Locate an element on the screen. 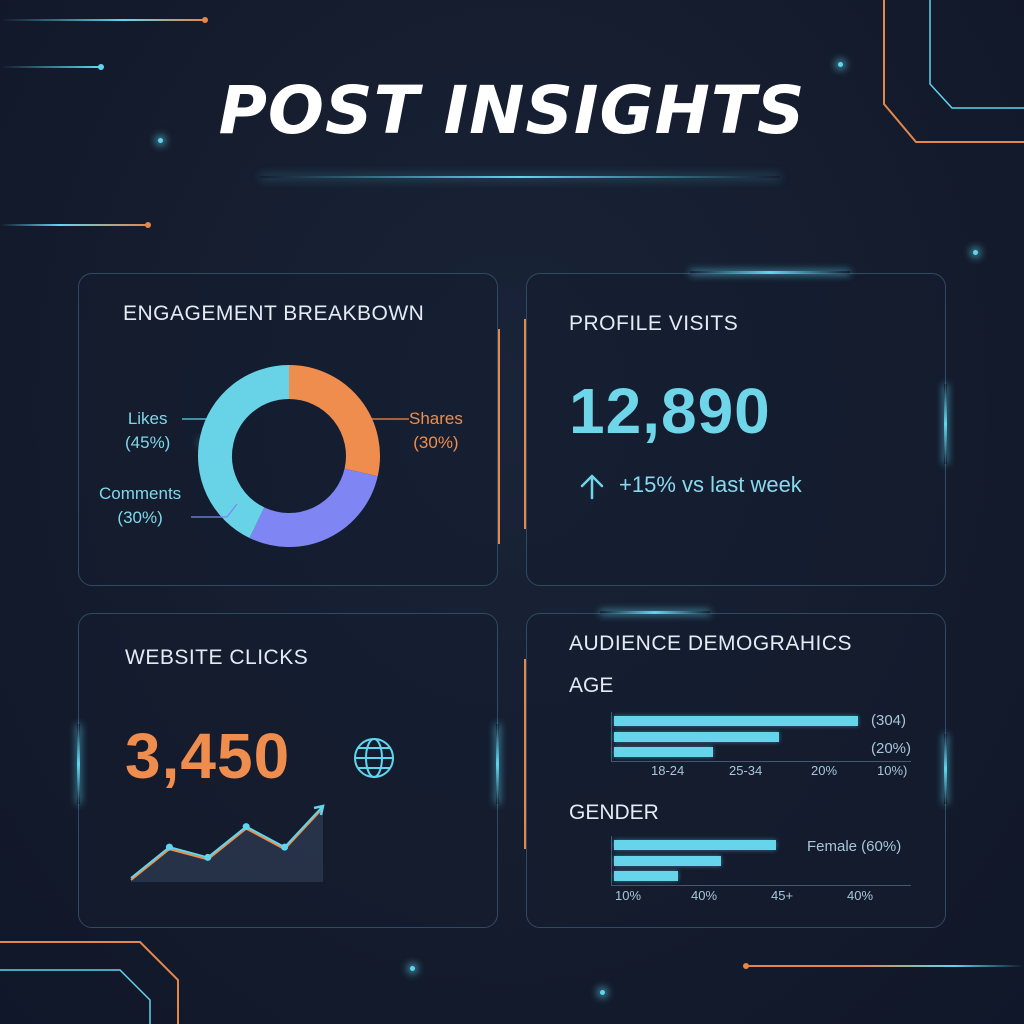 The width and height of the screenshot is (1024, 1024). shares-name: Shares is located at coordinates (436, 418).